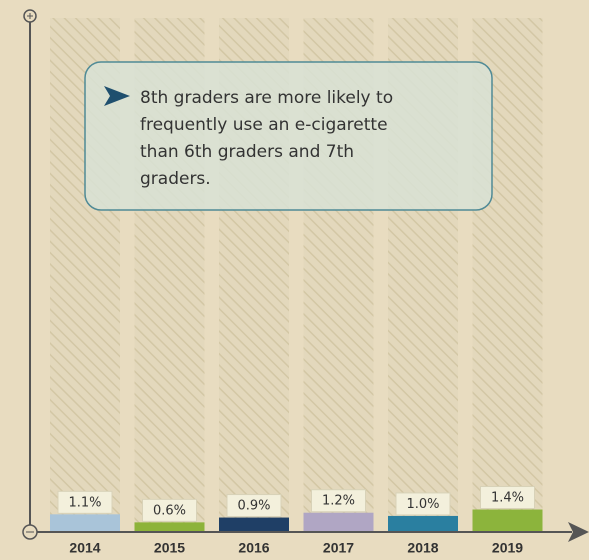 The image size is (589, 560). I want to click on axis-arrow, so click(578, 532).